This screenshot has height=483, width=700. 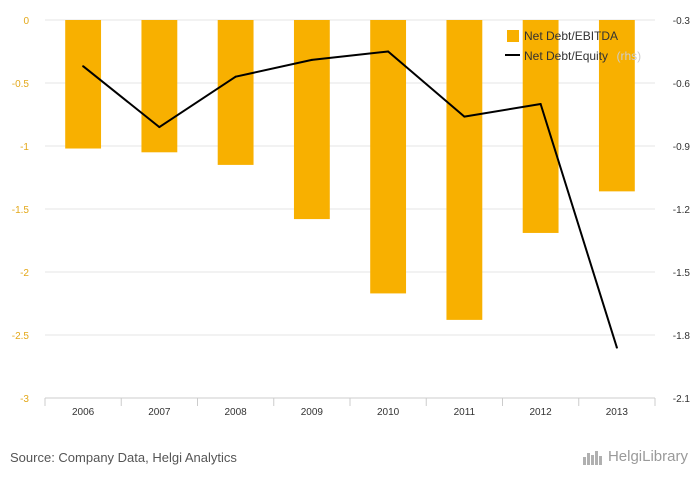 I want to click on bar-2013, so click(x=616, y=106).